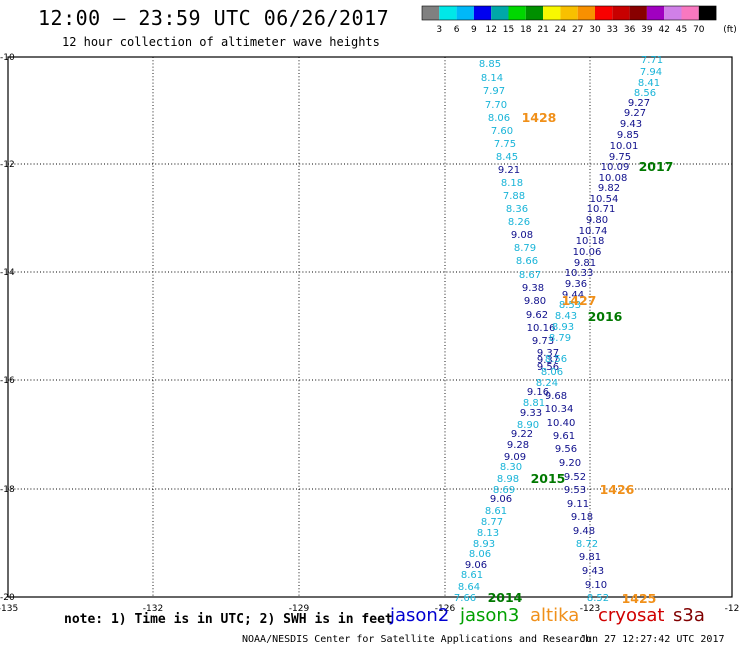 The image size is (740, 650). I want to click on pass-number-label: 2014, so click(505, 597).